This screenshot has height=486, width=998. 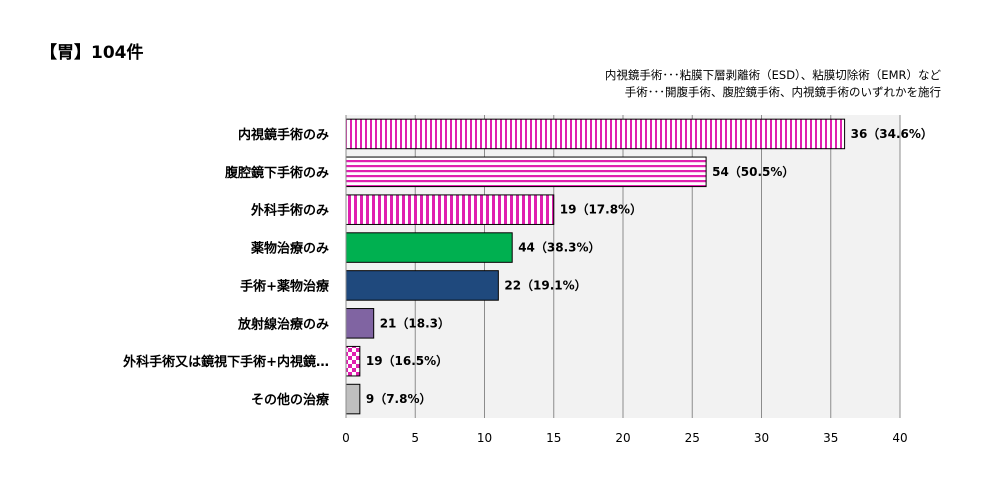 What do you see at coordinates (285, 286) in the screenshot?
I see `category-label-5: 手術+薬物治療` at bounding box center [285, 286].